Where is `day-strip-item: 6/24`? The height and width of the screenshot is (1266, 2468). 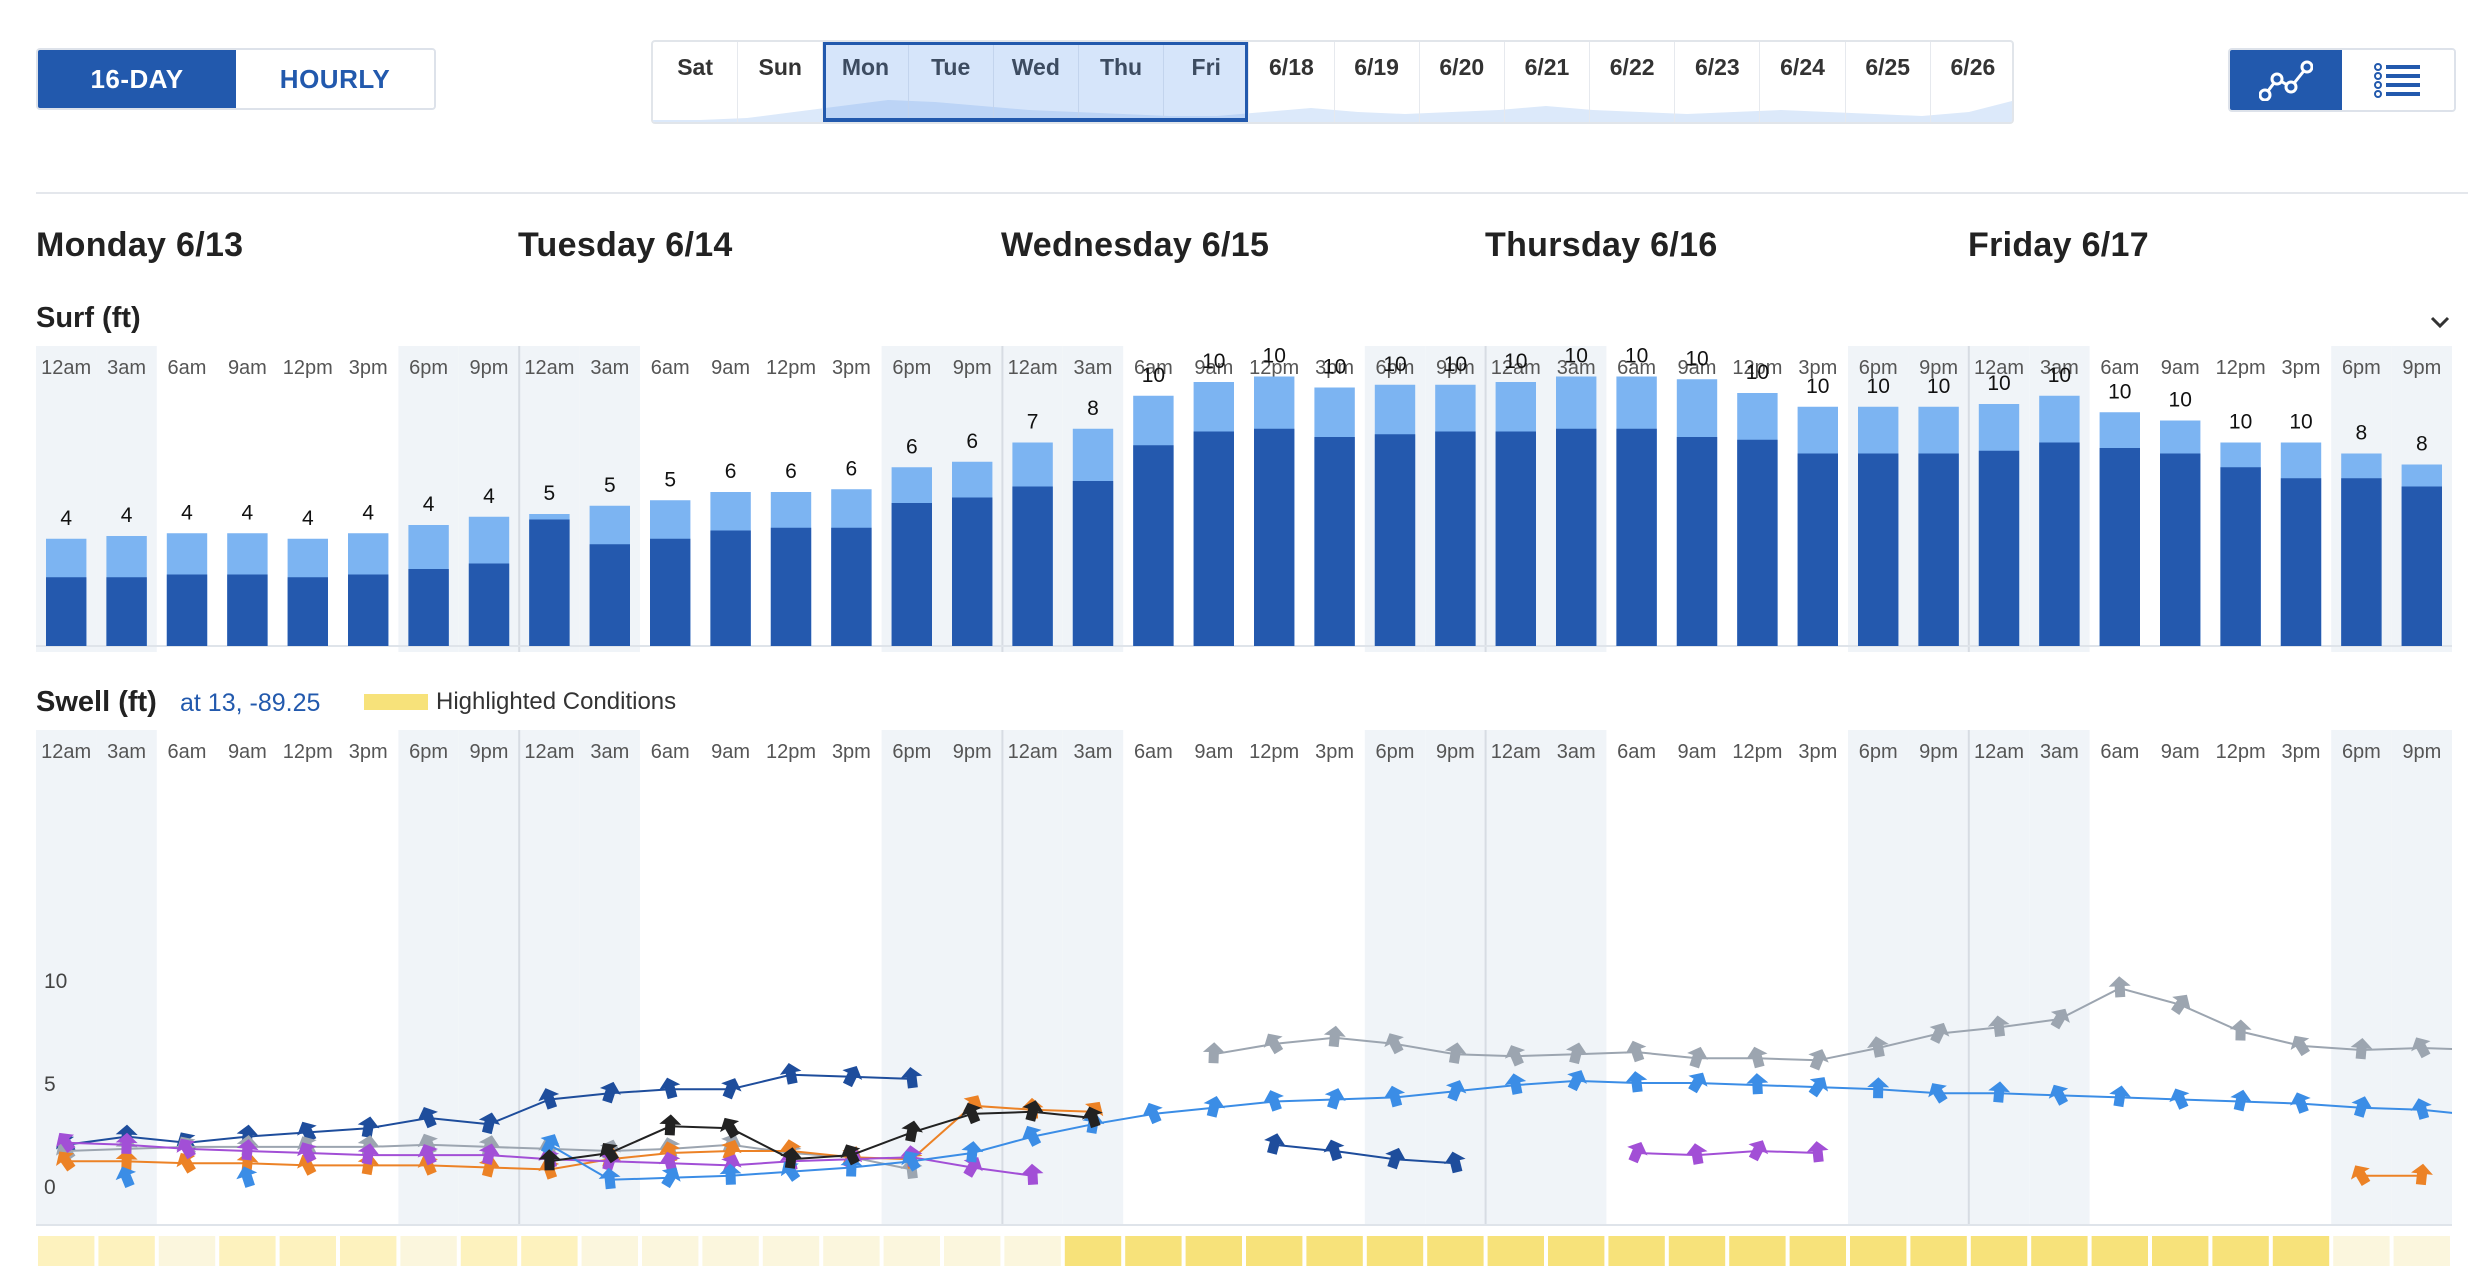
day-strip-item: 6/24 is located at coordinates (1803, 82).